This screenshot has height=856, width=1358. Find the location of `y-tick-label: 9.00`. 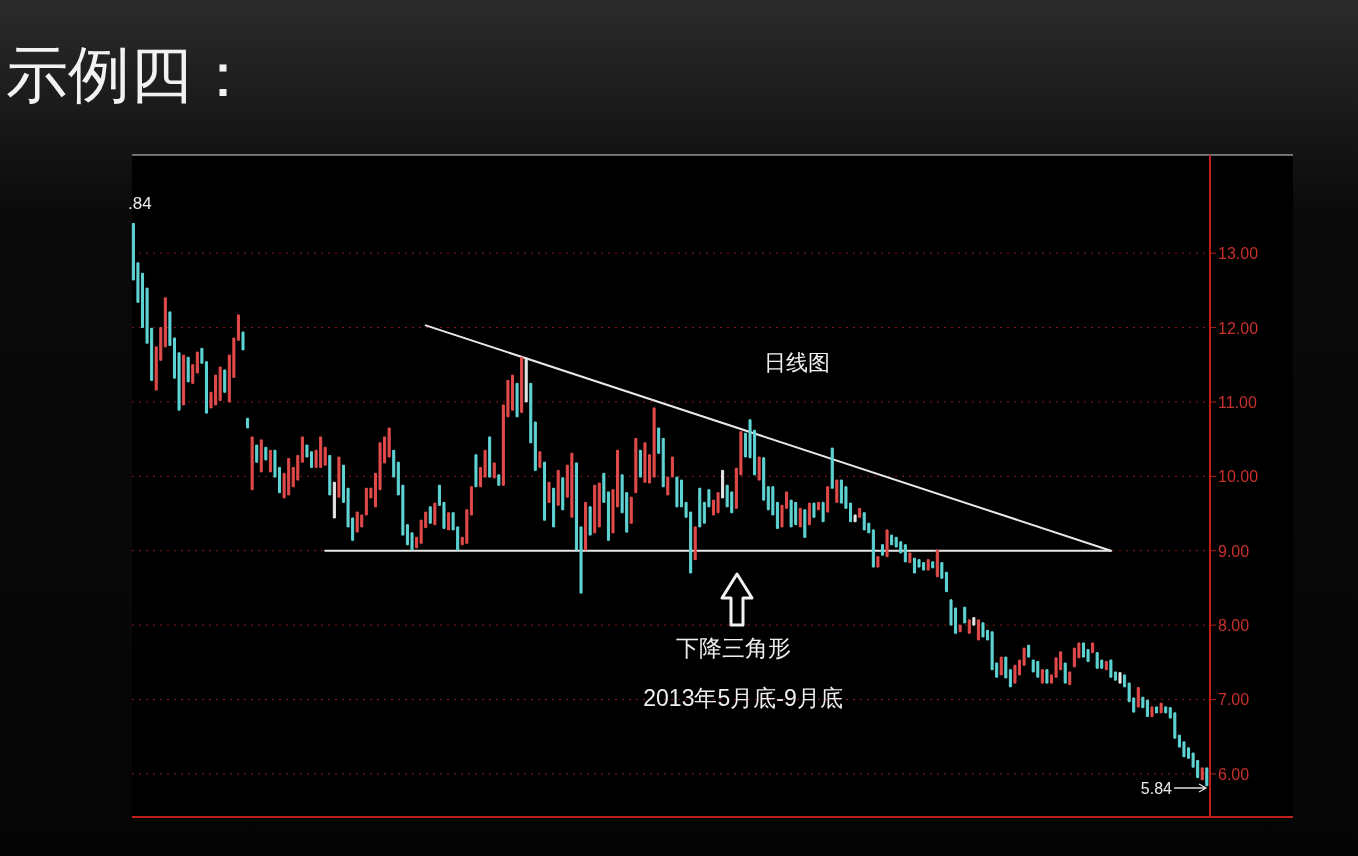

y-tick-label: 9.00 is located at coordinates (1234, 551).